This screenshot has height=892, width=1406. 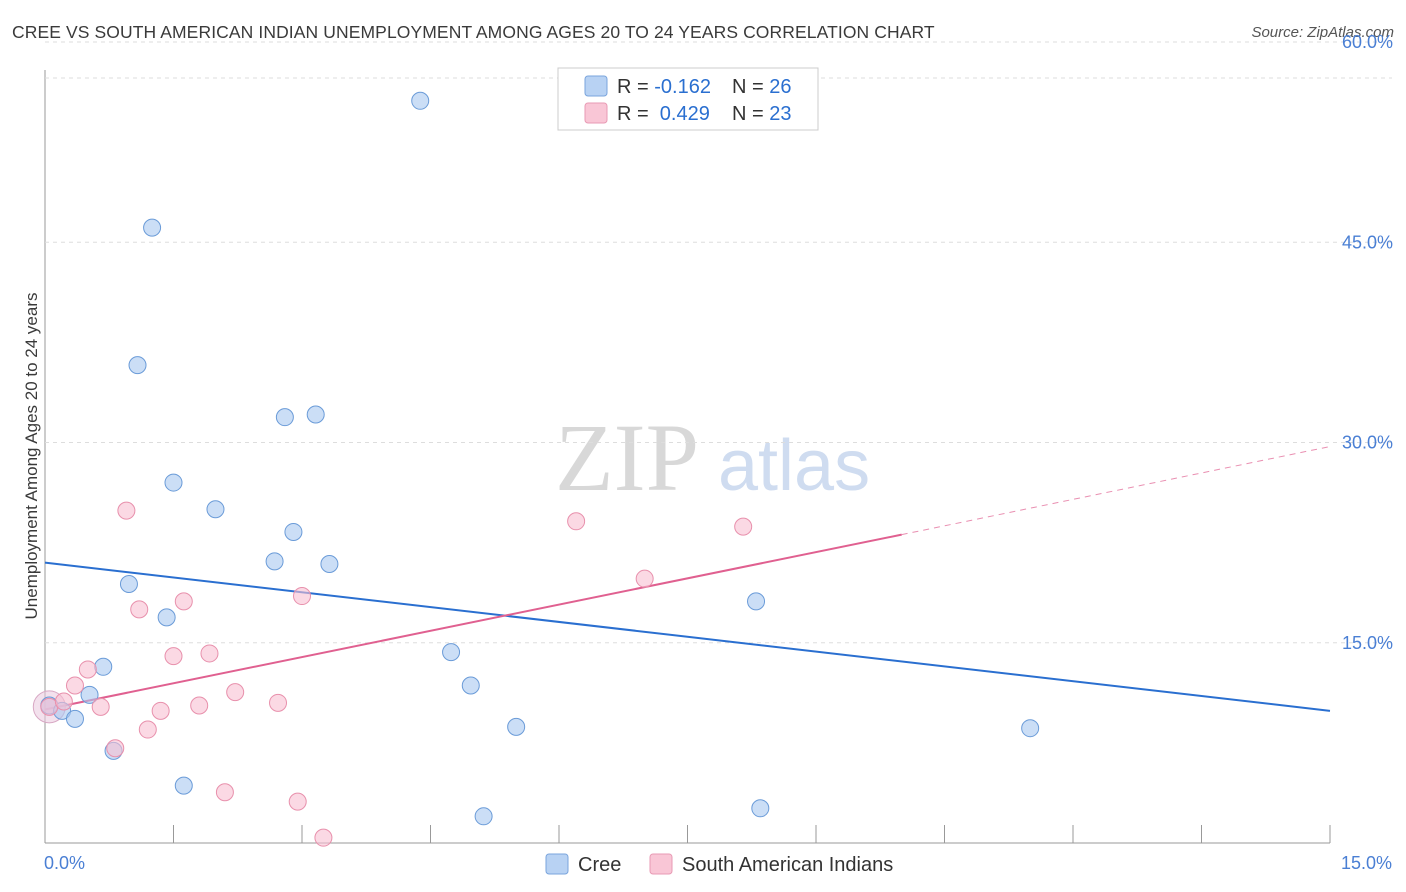 What do you see at coordinates (750, 87) in the screenshot?
I see `stats-n-label-cree: N =` at bounding box center [750, 87].